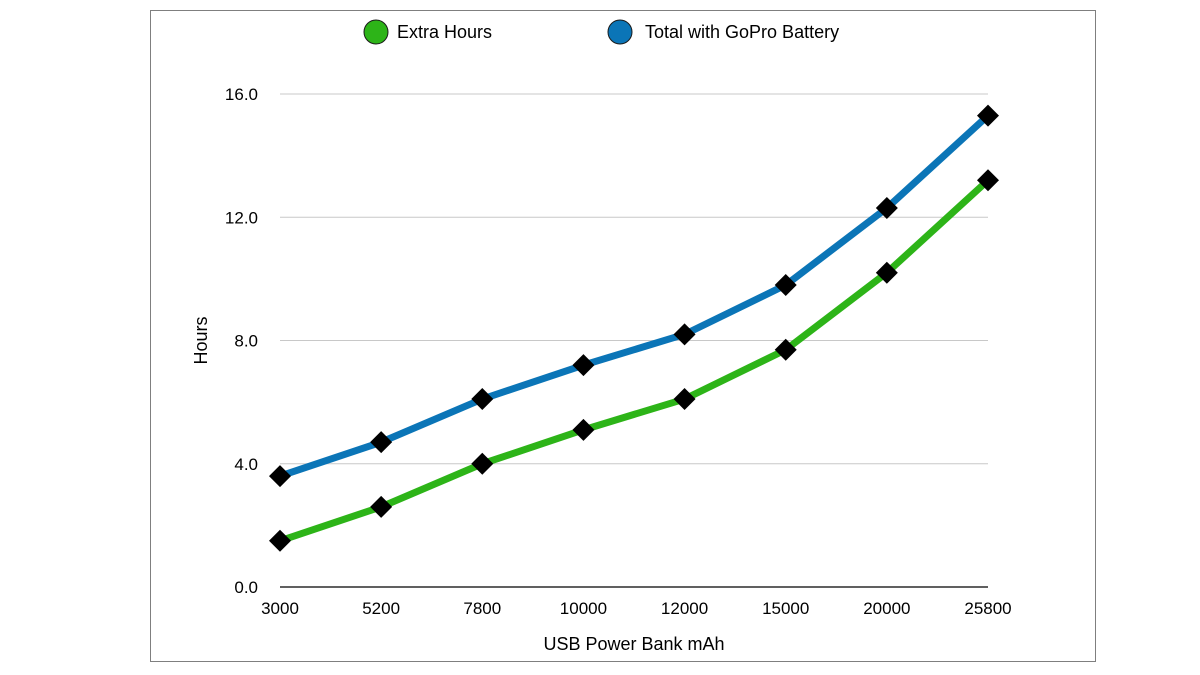  What do you see at coordinates (601, 32) in the screenshot?
I see `legend: Extra Hours Total with GoPro Battery` at bounding box center [601, 32].